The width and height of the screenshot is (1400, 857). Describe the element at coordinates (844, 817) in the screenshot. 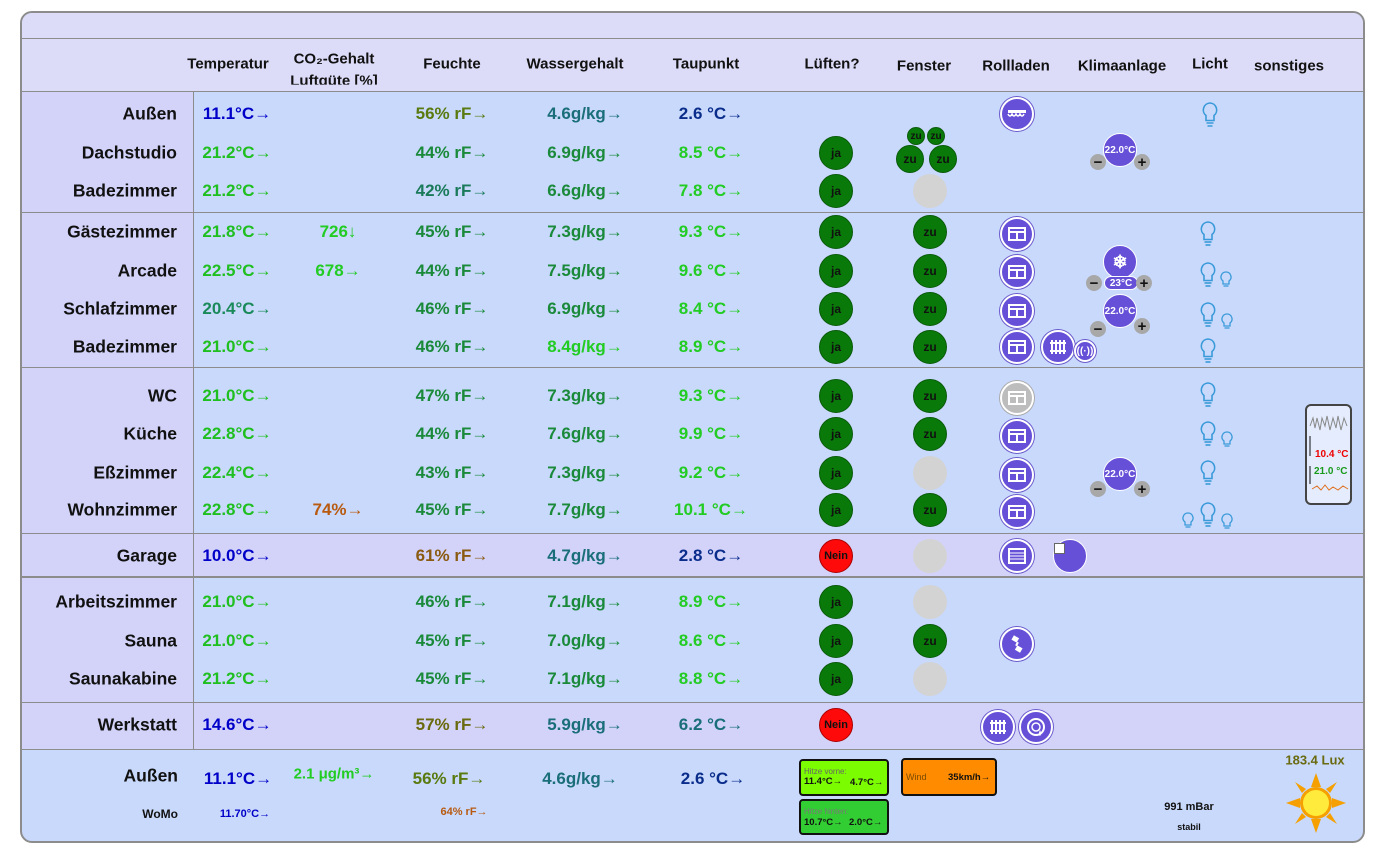

I see `hitze-hinten-box: Hitze hinten: 10.7°C→ 2.0°C→` at that location.